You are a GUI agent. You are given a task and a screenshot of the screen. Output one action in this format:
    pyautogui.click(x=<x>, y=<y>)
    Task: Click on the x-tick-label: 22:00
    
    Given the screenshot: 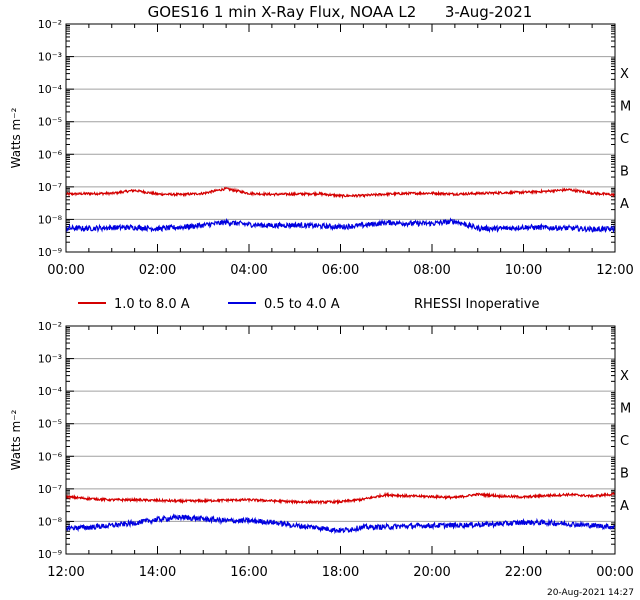 What is the action you would take?
    pyautogui.click(x=523, y=572)
    